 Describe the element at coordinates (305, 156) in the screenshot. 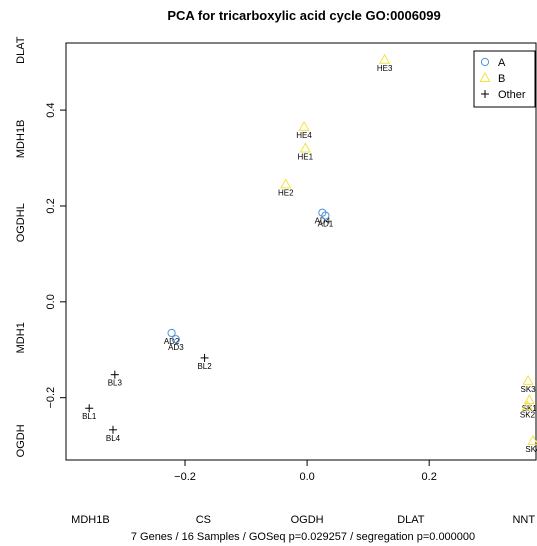

I see `point-label: HE1` at that location.